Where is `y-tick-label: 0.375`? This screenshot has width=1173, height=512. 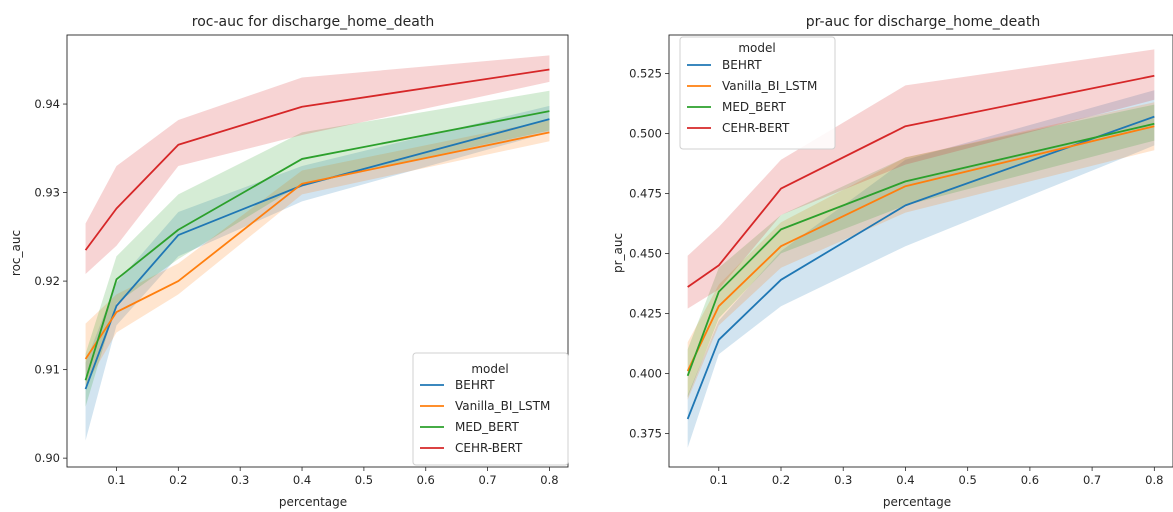 y-tick-label: 0.375 is located at coordinates (645, 433).